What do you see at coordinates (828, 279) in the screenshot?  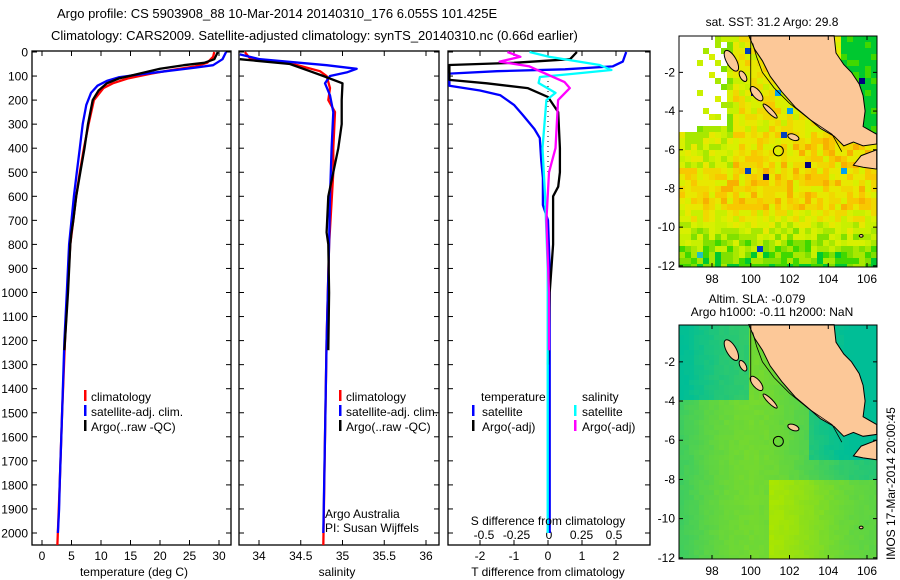 I see `lon-tick-label: 104` at bounding box center [828, 279].